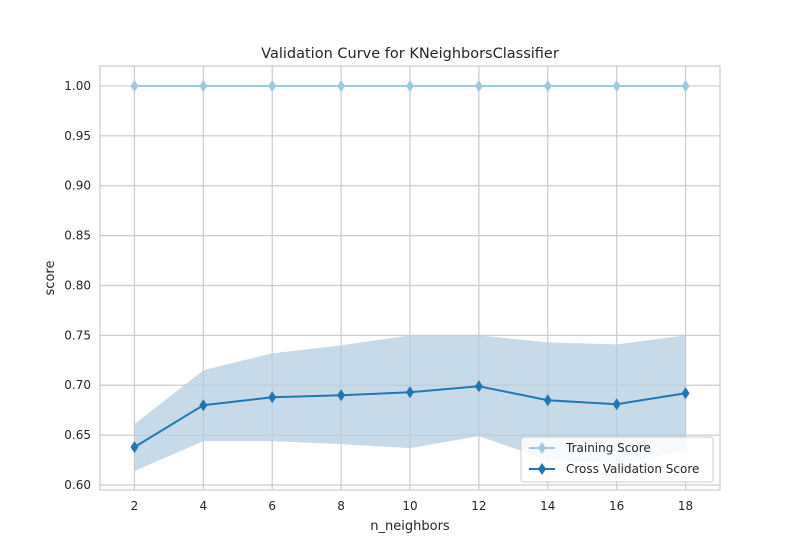  What do you see at coordinates (77, 335) in the screenshot?
I see `y-tick-label: 0.75` at bounding box center [77, 335].